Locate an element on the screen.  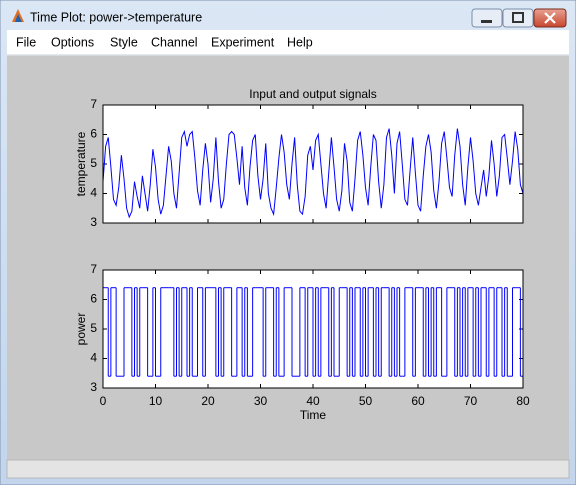
menu: File Options Style Channel Experiment Help is located at coordinates (164, 42).